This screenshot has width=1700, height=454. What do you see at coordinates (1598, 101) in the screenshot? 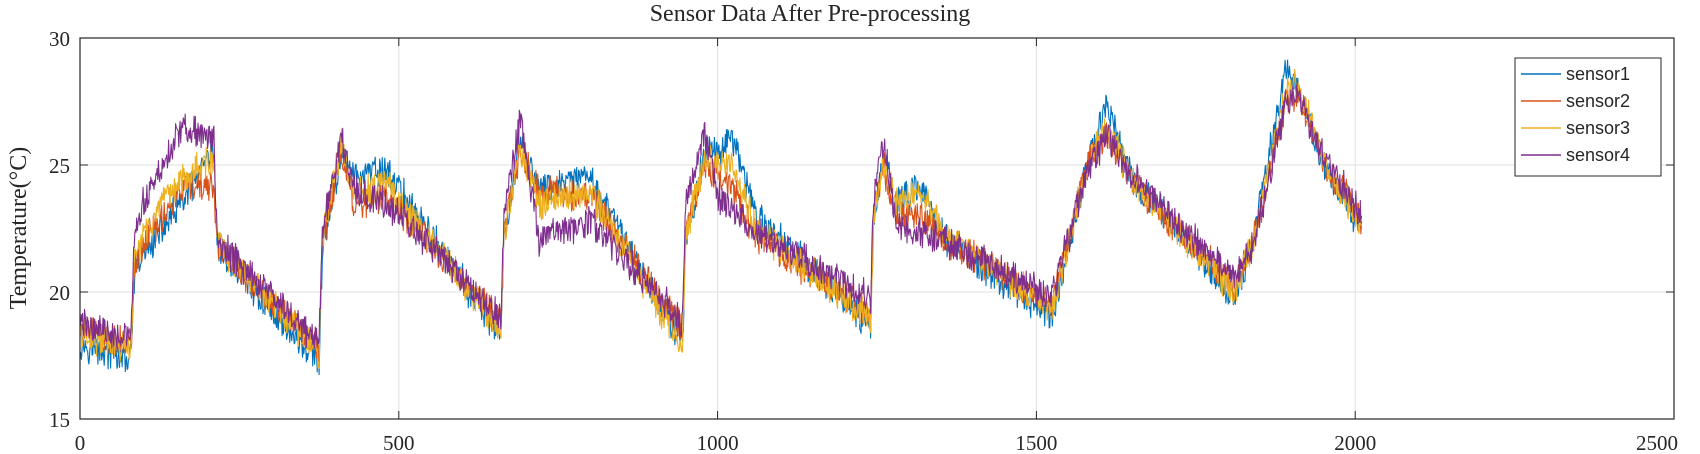
I see `legend-label-sensor2: sensor2` at bounding box center [1598, 101].